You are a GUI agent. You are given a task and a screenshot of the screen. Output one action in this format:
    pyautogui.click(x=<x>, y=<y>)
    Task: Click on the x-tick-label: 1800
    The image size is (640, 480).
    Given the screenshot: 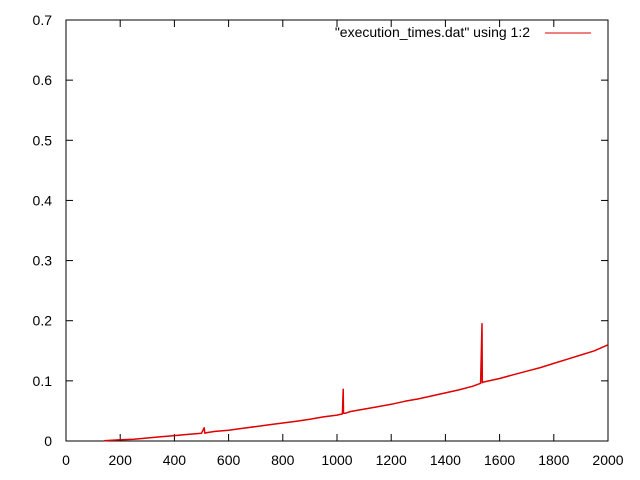 What is the action you would take?
    pyautogui.click(x=553, y=460)
    